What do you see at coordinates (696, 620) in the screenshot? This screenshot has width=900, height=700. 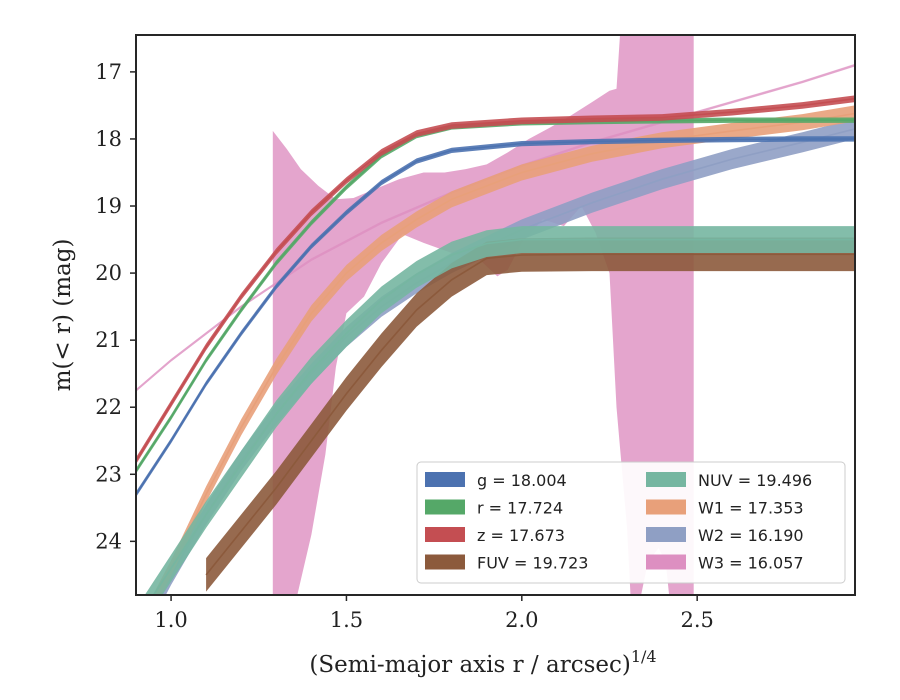 I see `x-tick-label: 2.5` at bounding box center [696, 620].